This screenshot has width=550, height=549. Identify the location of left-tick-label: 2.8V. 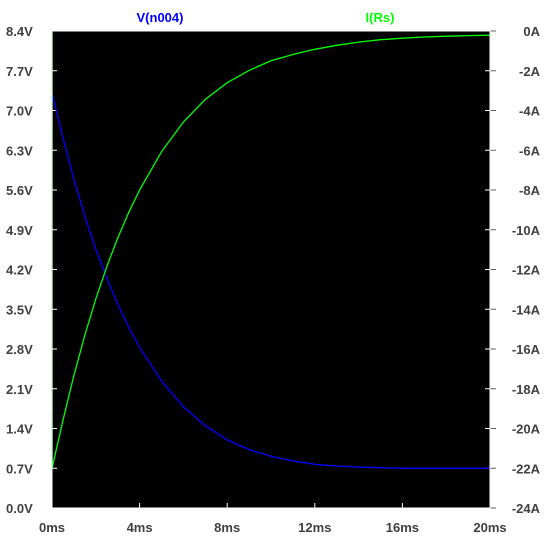
(19, 349).